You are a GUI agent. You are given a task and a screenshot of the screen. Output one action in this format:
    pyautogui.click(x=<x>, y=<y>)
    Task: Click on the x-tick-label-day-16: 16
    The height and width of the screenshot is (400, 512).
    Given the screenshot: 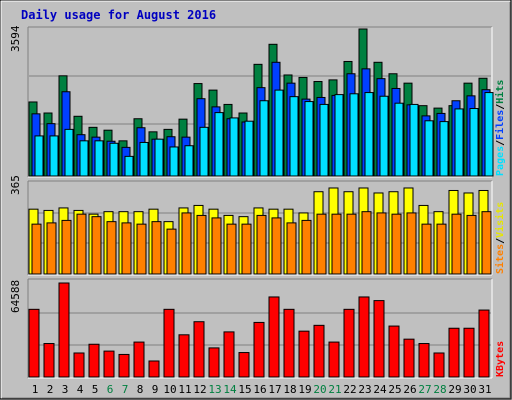 What is the action you would take?
    pyautogui.click(x=259, y=389)
    